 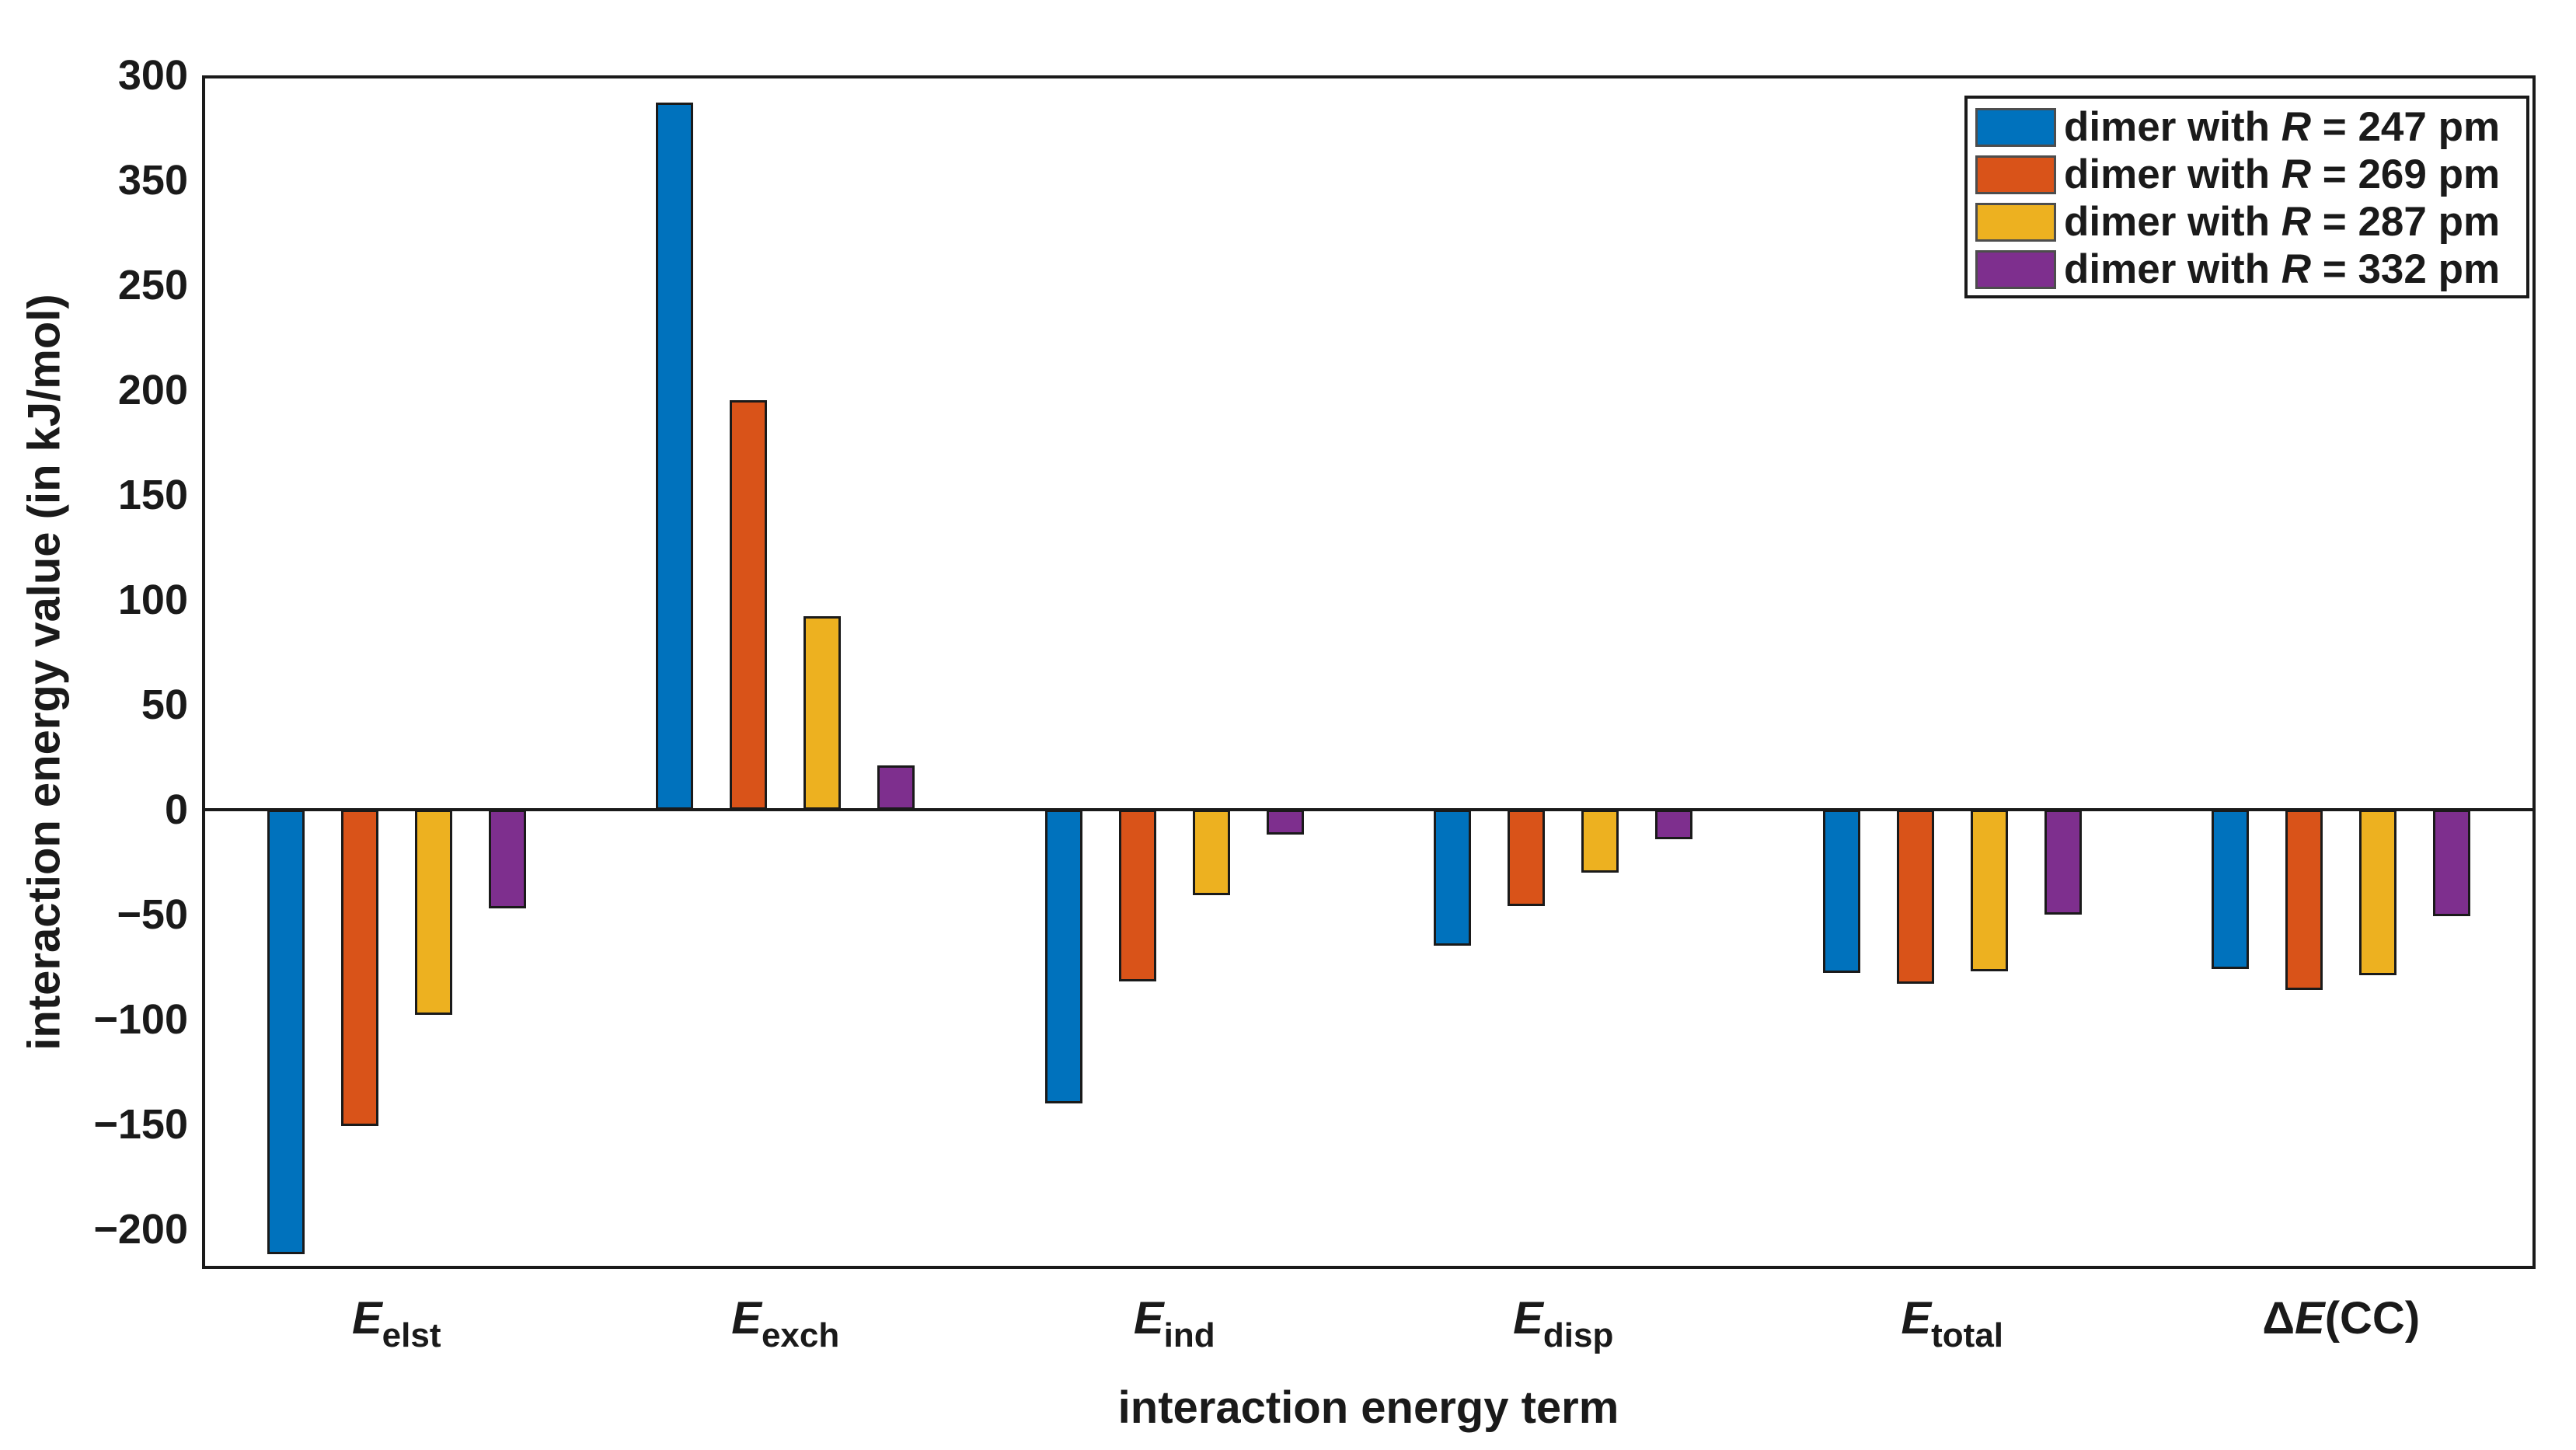 I want to click on y-tick-label: 350, so click(x=152, y=180).